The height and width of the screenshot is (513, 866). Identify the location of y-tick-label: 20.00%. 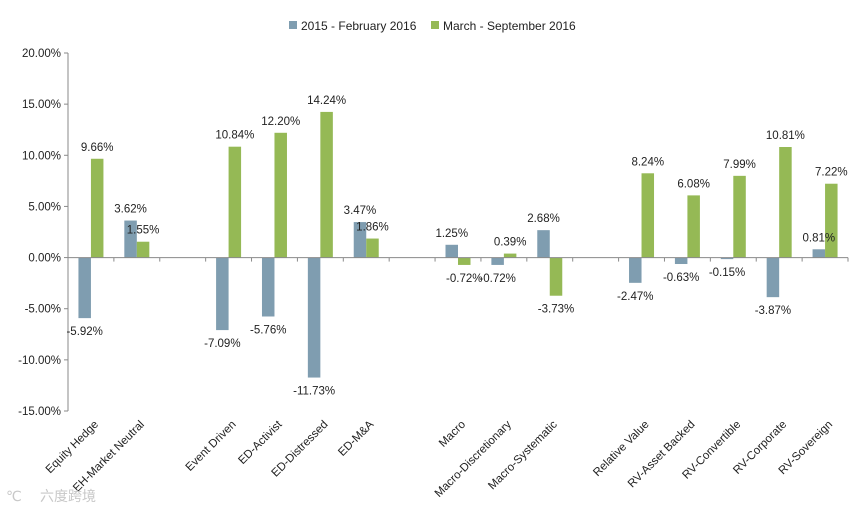
(41, 54).